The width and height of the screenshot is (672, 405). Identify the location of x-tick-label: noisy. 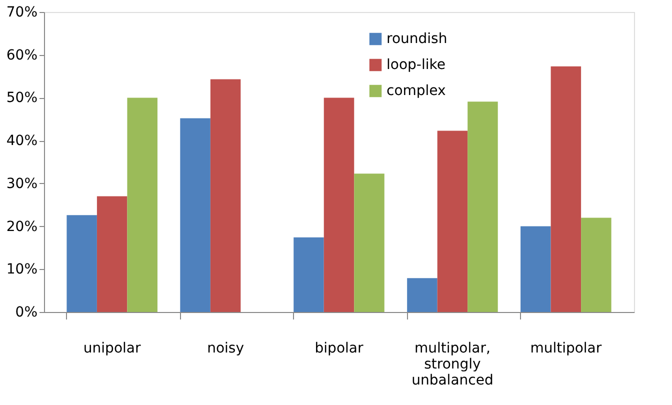
(225, 348).